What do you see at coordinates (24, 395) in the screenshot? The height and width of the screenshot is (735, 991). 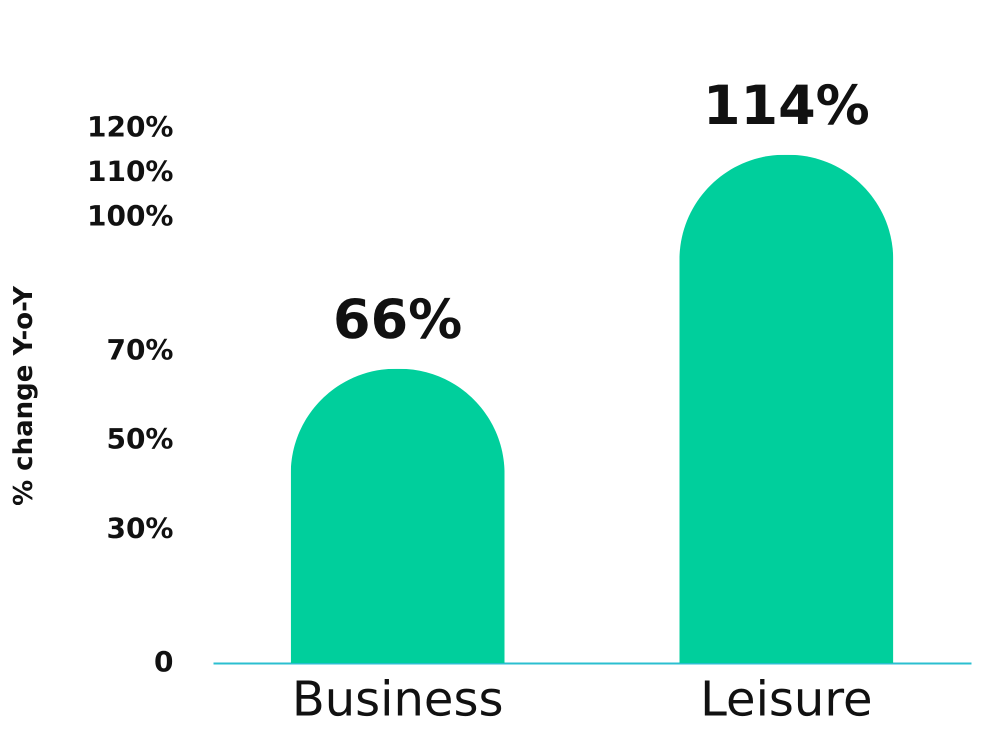 I see `y-axis-title: % change Y-o-Y` at bounding box center [24, 395].